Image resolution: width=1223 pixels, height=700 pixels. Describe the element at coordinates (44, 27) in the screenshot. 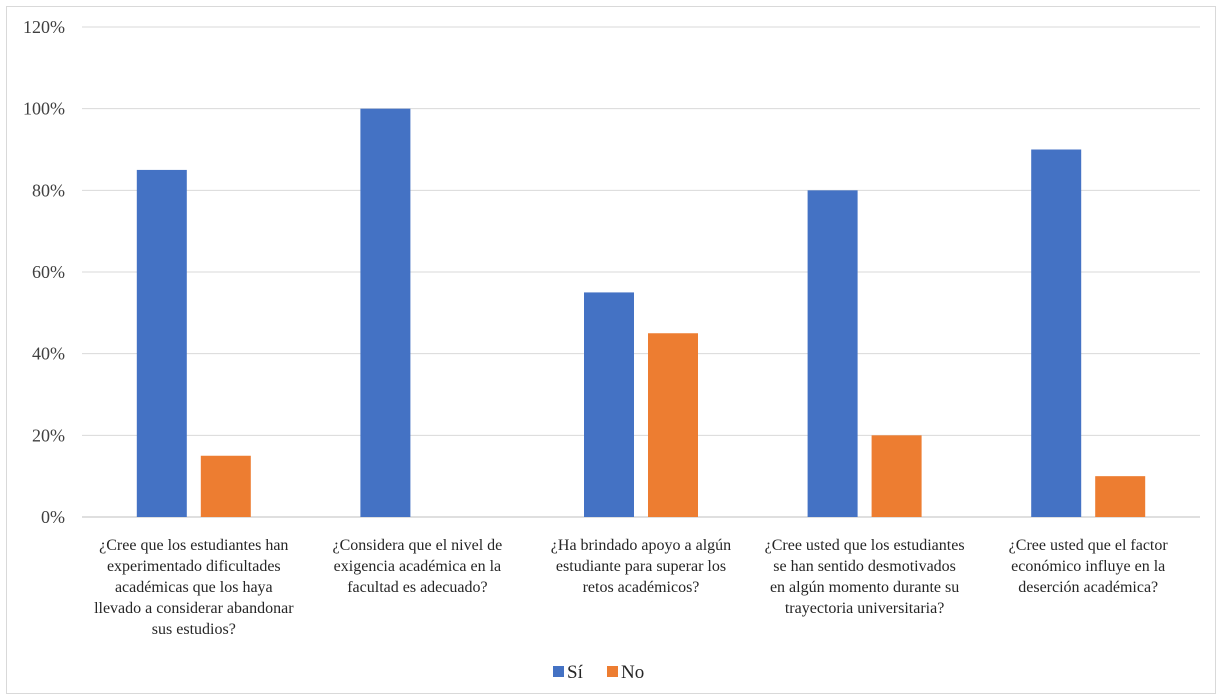

I see `y-tick-label: 120%` at that location.